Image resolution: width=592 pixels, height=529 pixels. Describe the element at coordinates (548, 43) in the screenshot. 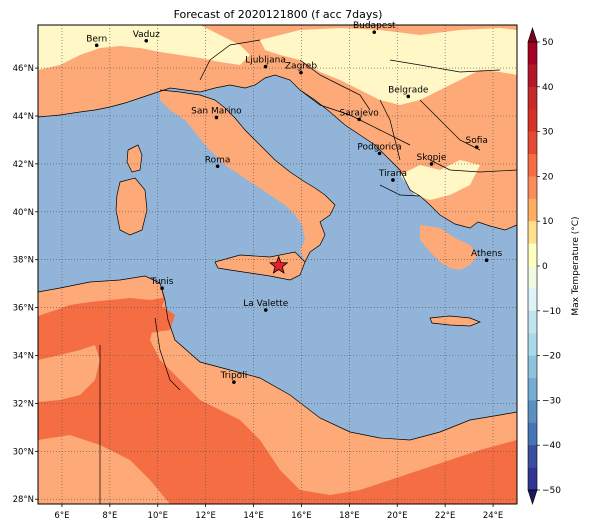

I see `colorbar-tick-label: 50` at that location.